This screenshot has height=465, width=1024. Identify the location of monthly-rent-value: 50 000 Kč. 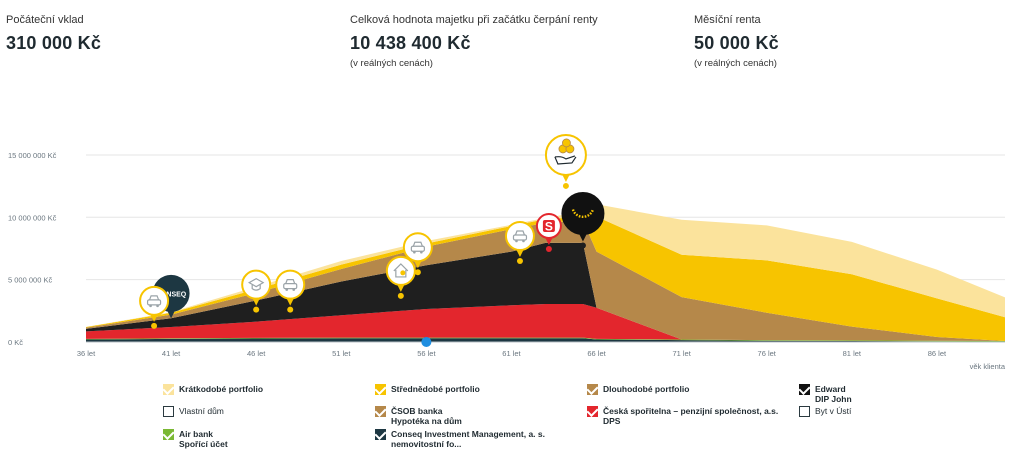
(736, 43).